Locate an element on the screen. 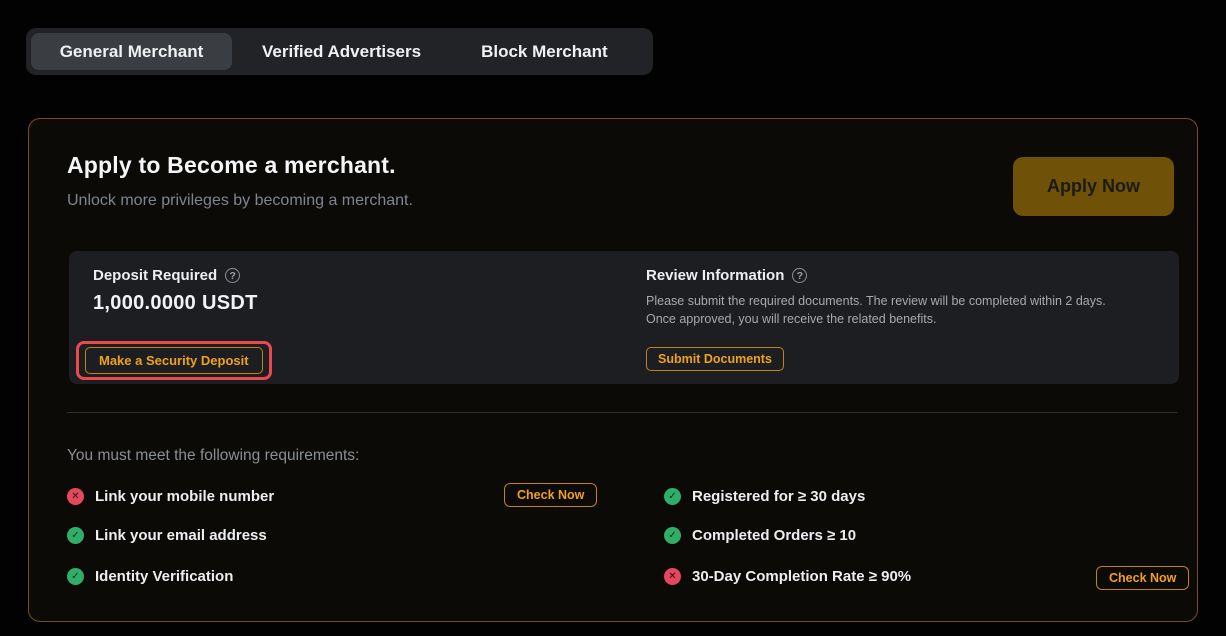  tab-block-merchant: Block Merchant is located at coordinates (544, 51).